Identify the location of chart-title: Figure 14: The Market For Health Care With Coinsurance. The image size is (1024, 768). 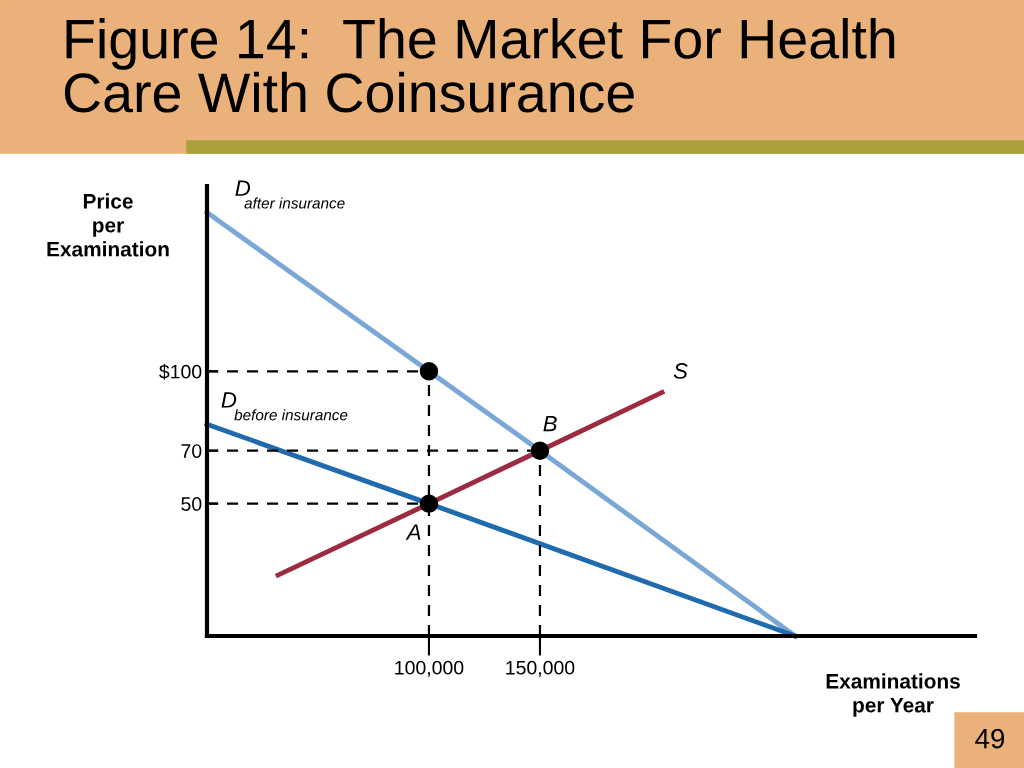
(479, 65).